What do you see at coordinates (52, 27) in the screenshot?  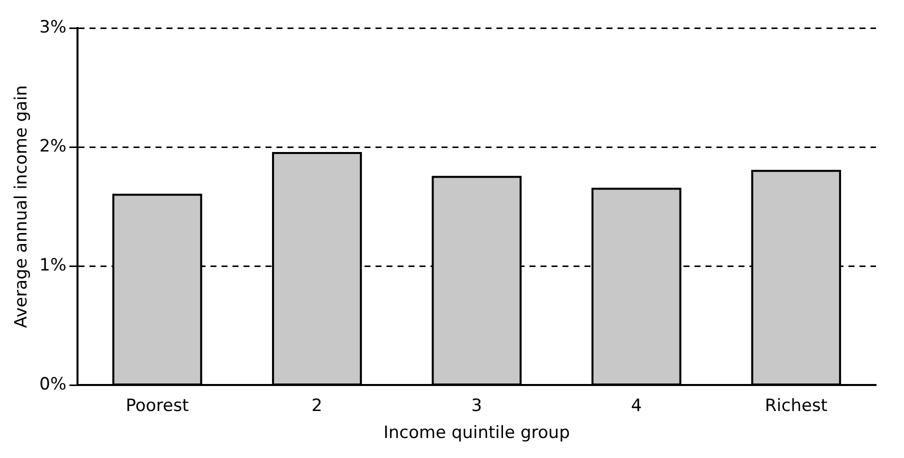 I see `y-tick-label: 3%` at bounding box center [52, 27].